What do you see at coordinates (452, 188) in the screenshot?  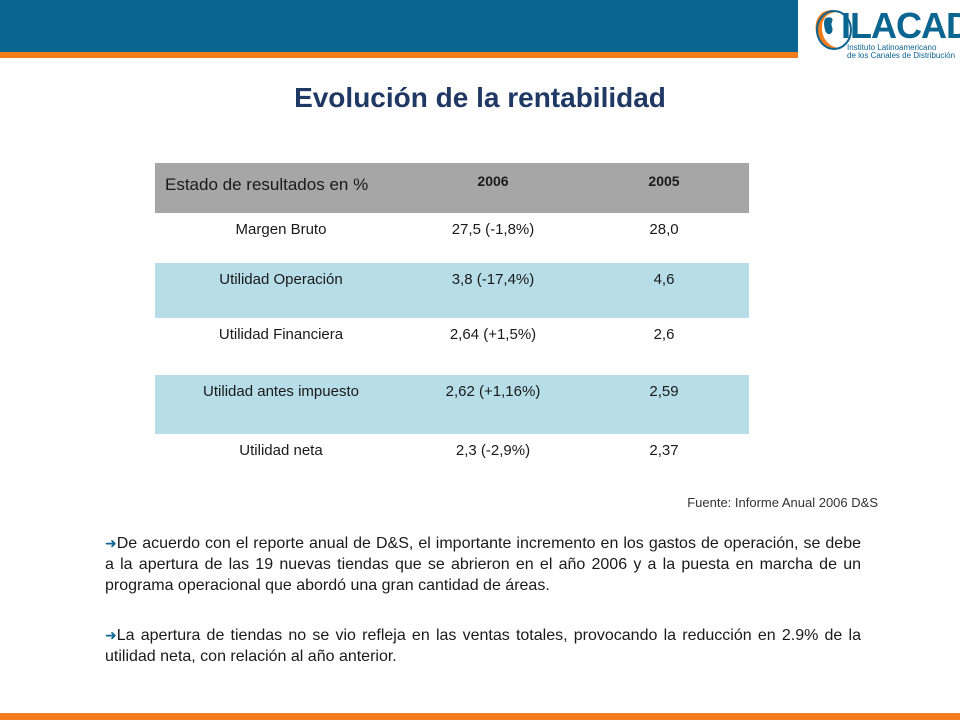 I see `table-header-row: Estado de resultados en % 2006 2005` at bounding box center [452, 188].